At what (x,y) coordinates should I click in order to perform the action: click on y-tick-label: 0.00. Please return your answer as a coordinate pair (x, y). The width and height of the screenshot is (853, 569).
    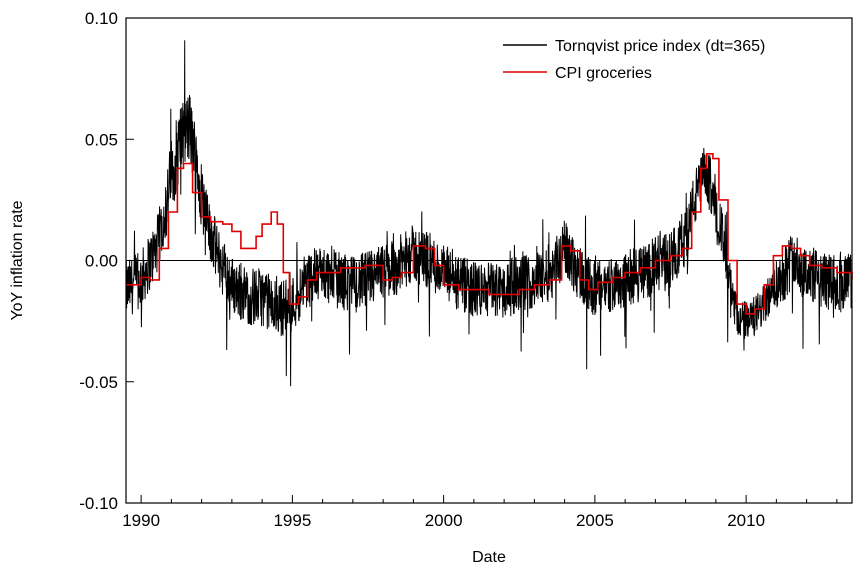
    Looking at the image, I should click on (101, 261).